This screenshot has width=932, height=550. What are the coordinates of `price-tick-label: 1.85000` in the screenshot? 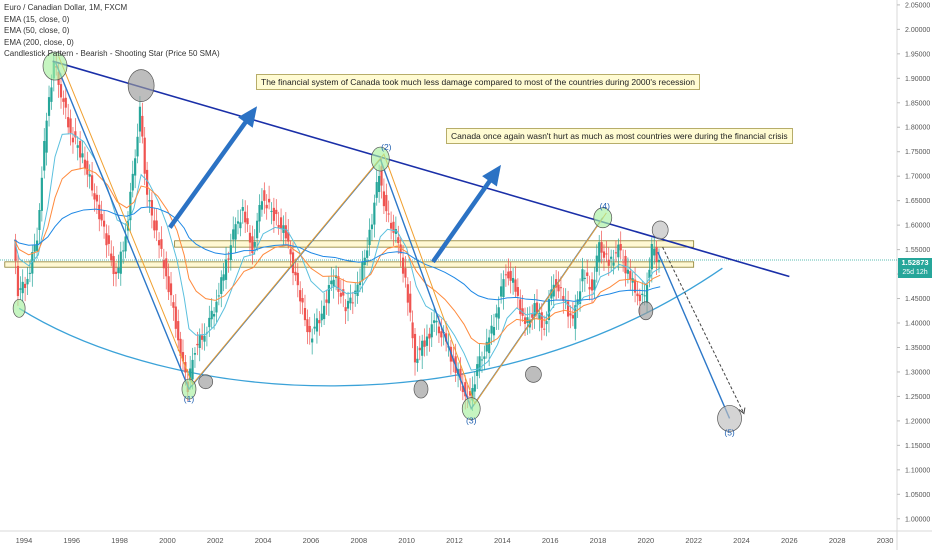 It's located at (917, 103).